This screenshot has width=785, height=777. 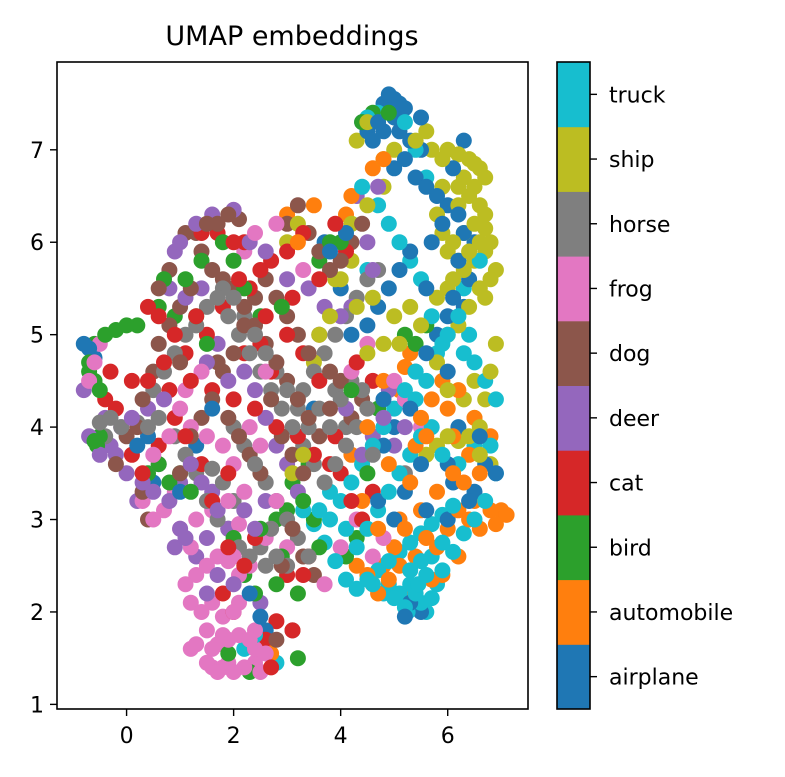 What do you see at coordinates (671, 613) in the screenshot?
I see `colorbar-label-automobile: automobile` at bounding box center [671, 613].